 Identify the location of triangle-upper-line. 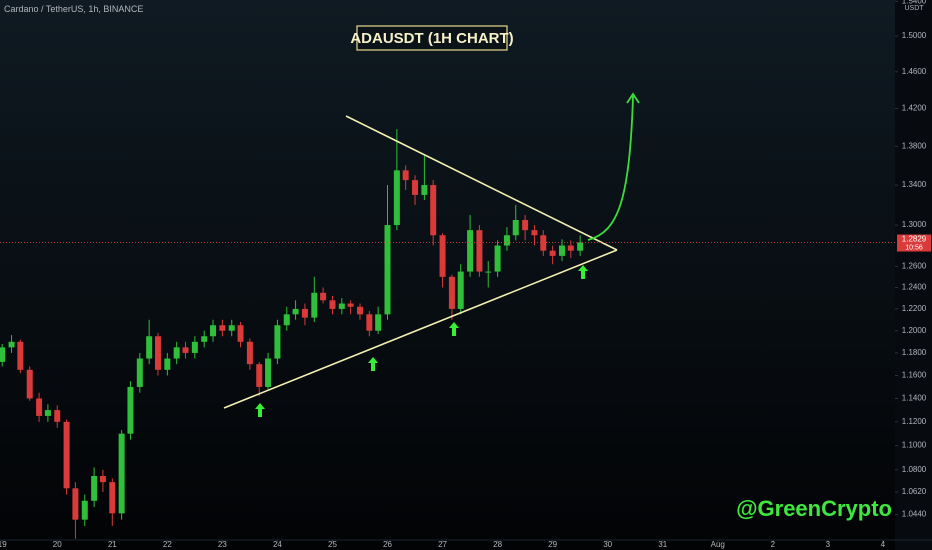
(481, 183).